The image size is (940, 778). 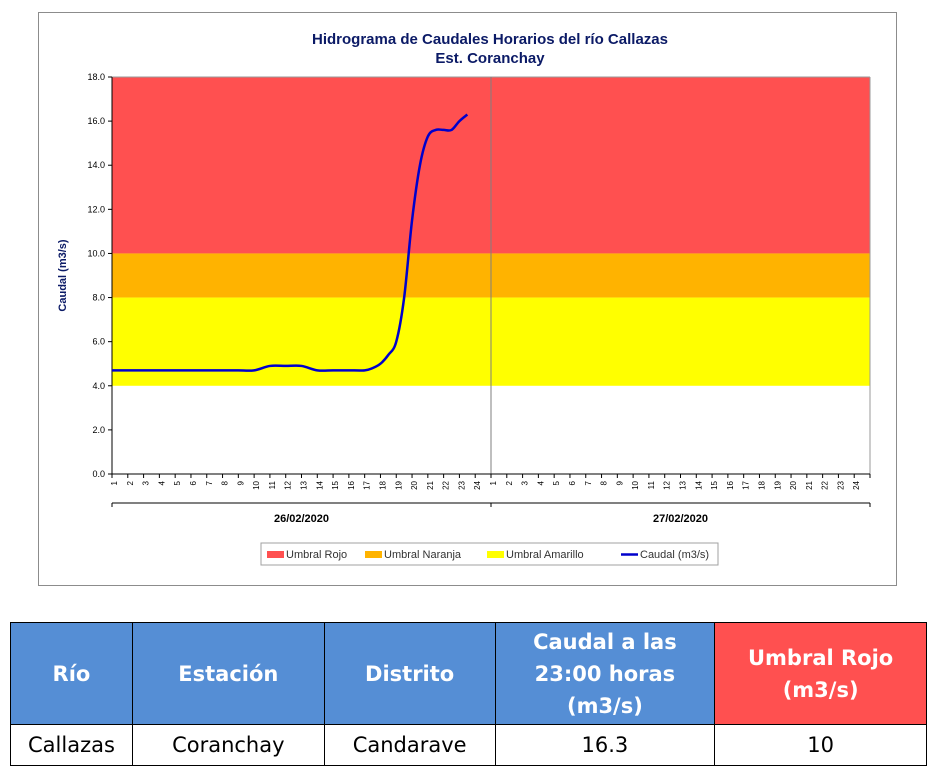 What do you see at coordinates (605, 673) in the screenshot?
I see `header-caudal: Caudal a las 23:00 horas (m3/s)` at bounding box center [605, 673].